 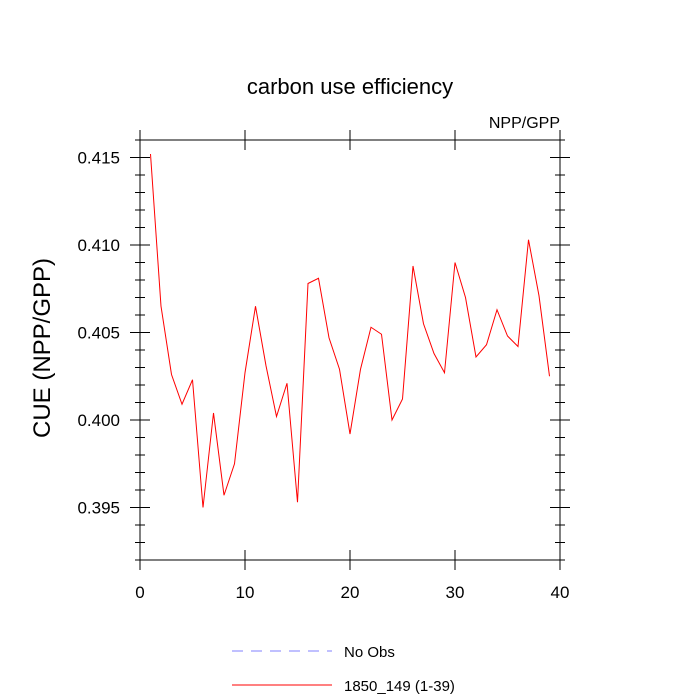 What do you see at coordinates (455, 592) in the screenshot?
I see `x-tick-label: 30` at bounding box center [455, 592].